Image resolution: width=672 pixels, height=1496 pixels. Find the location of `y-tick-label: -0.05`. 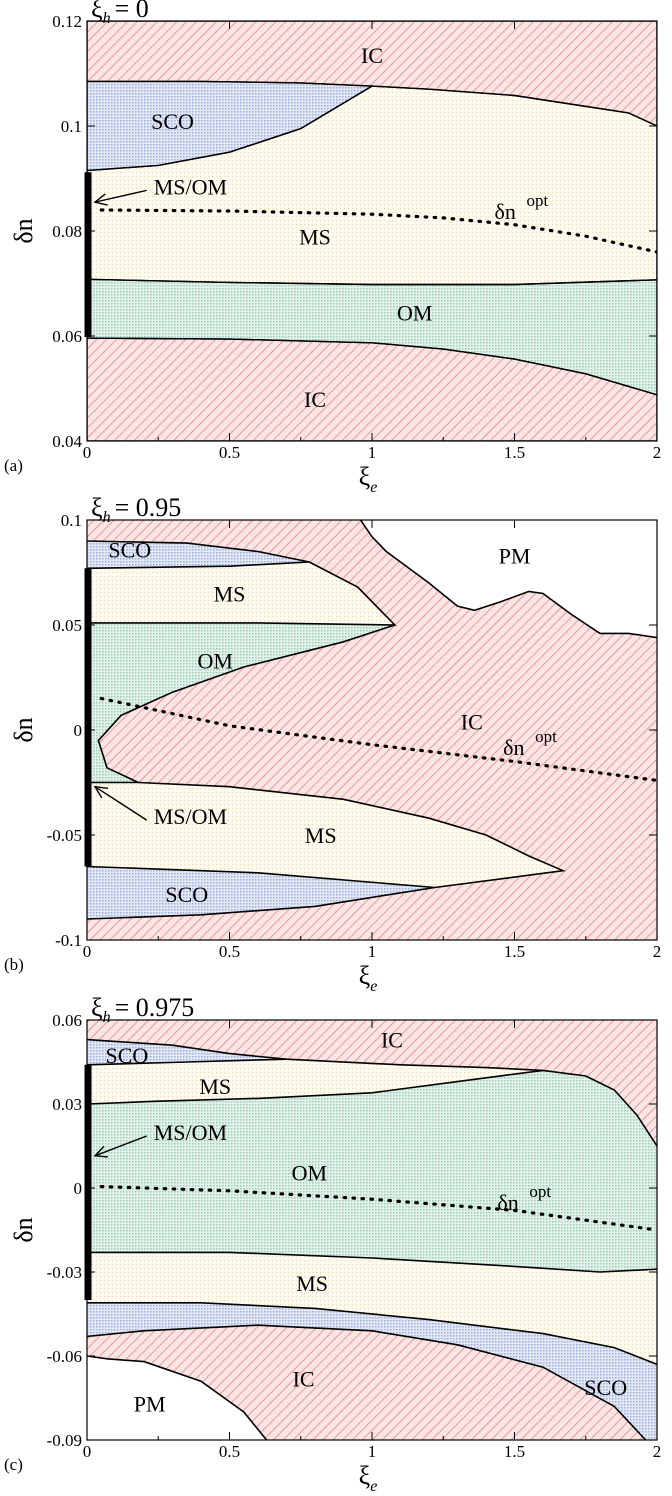

y-tick-label: -0.05 is located at coordinates (64, 835).